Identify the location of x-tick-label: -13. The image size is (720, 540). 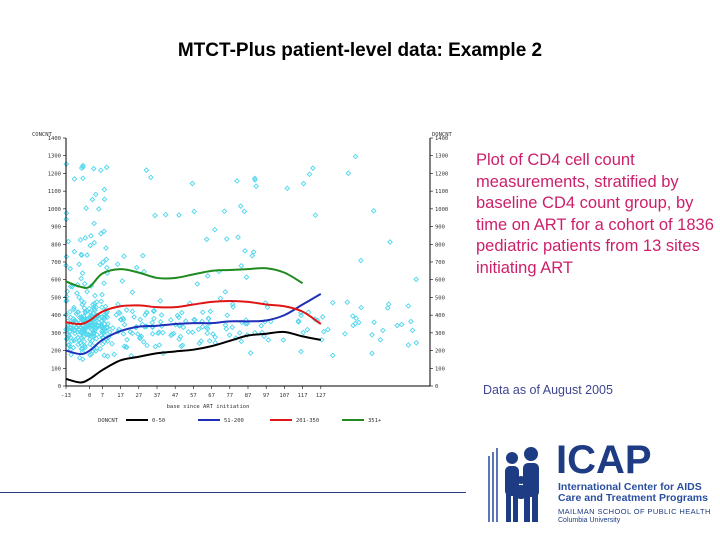
(66, 396).